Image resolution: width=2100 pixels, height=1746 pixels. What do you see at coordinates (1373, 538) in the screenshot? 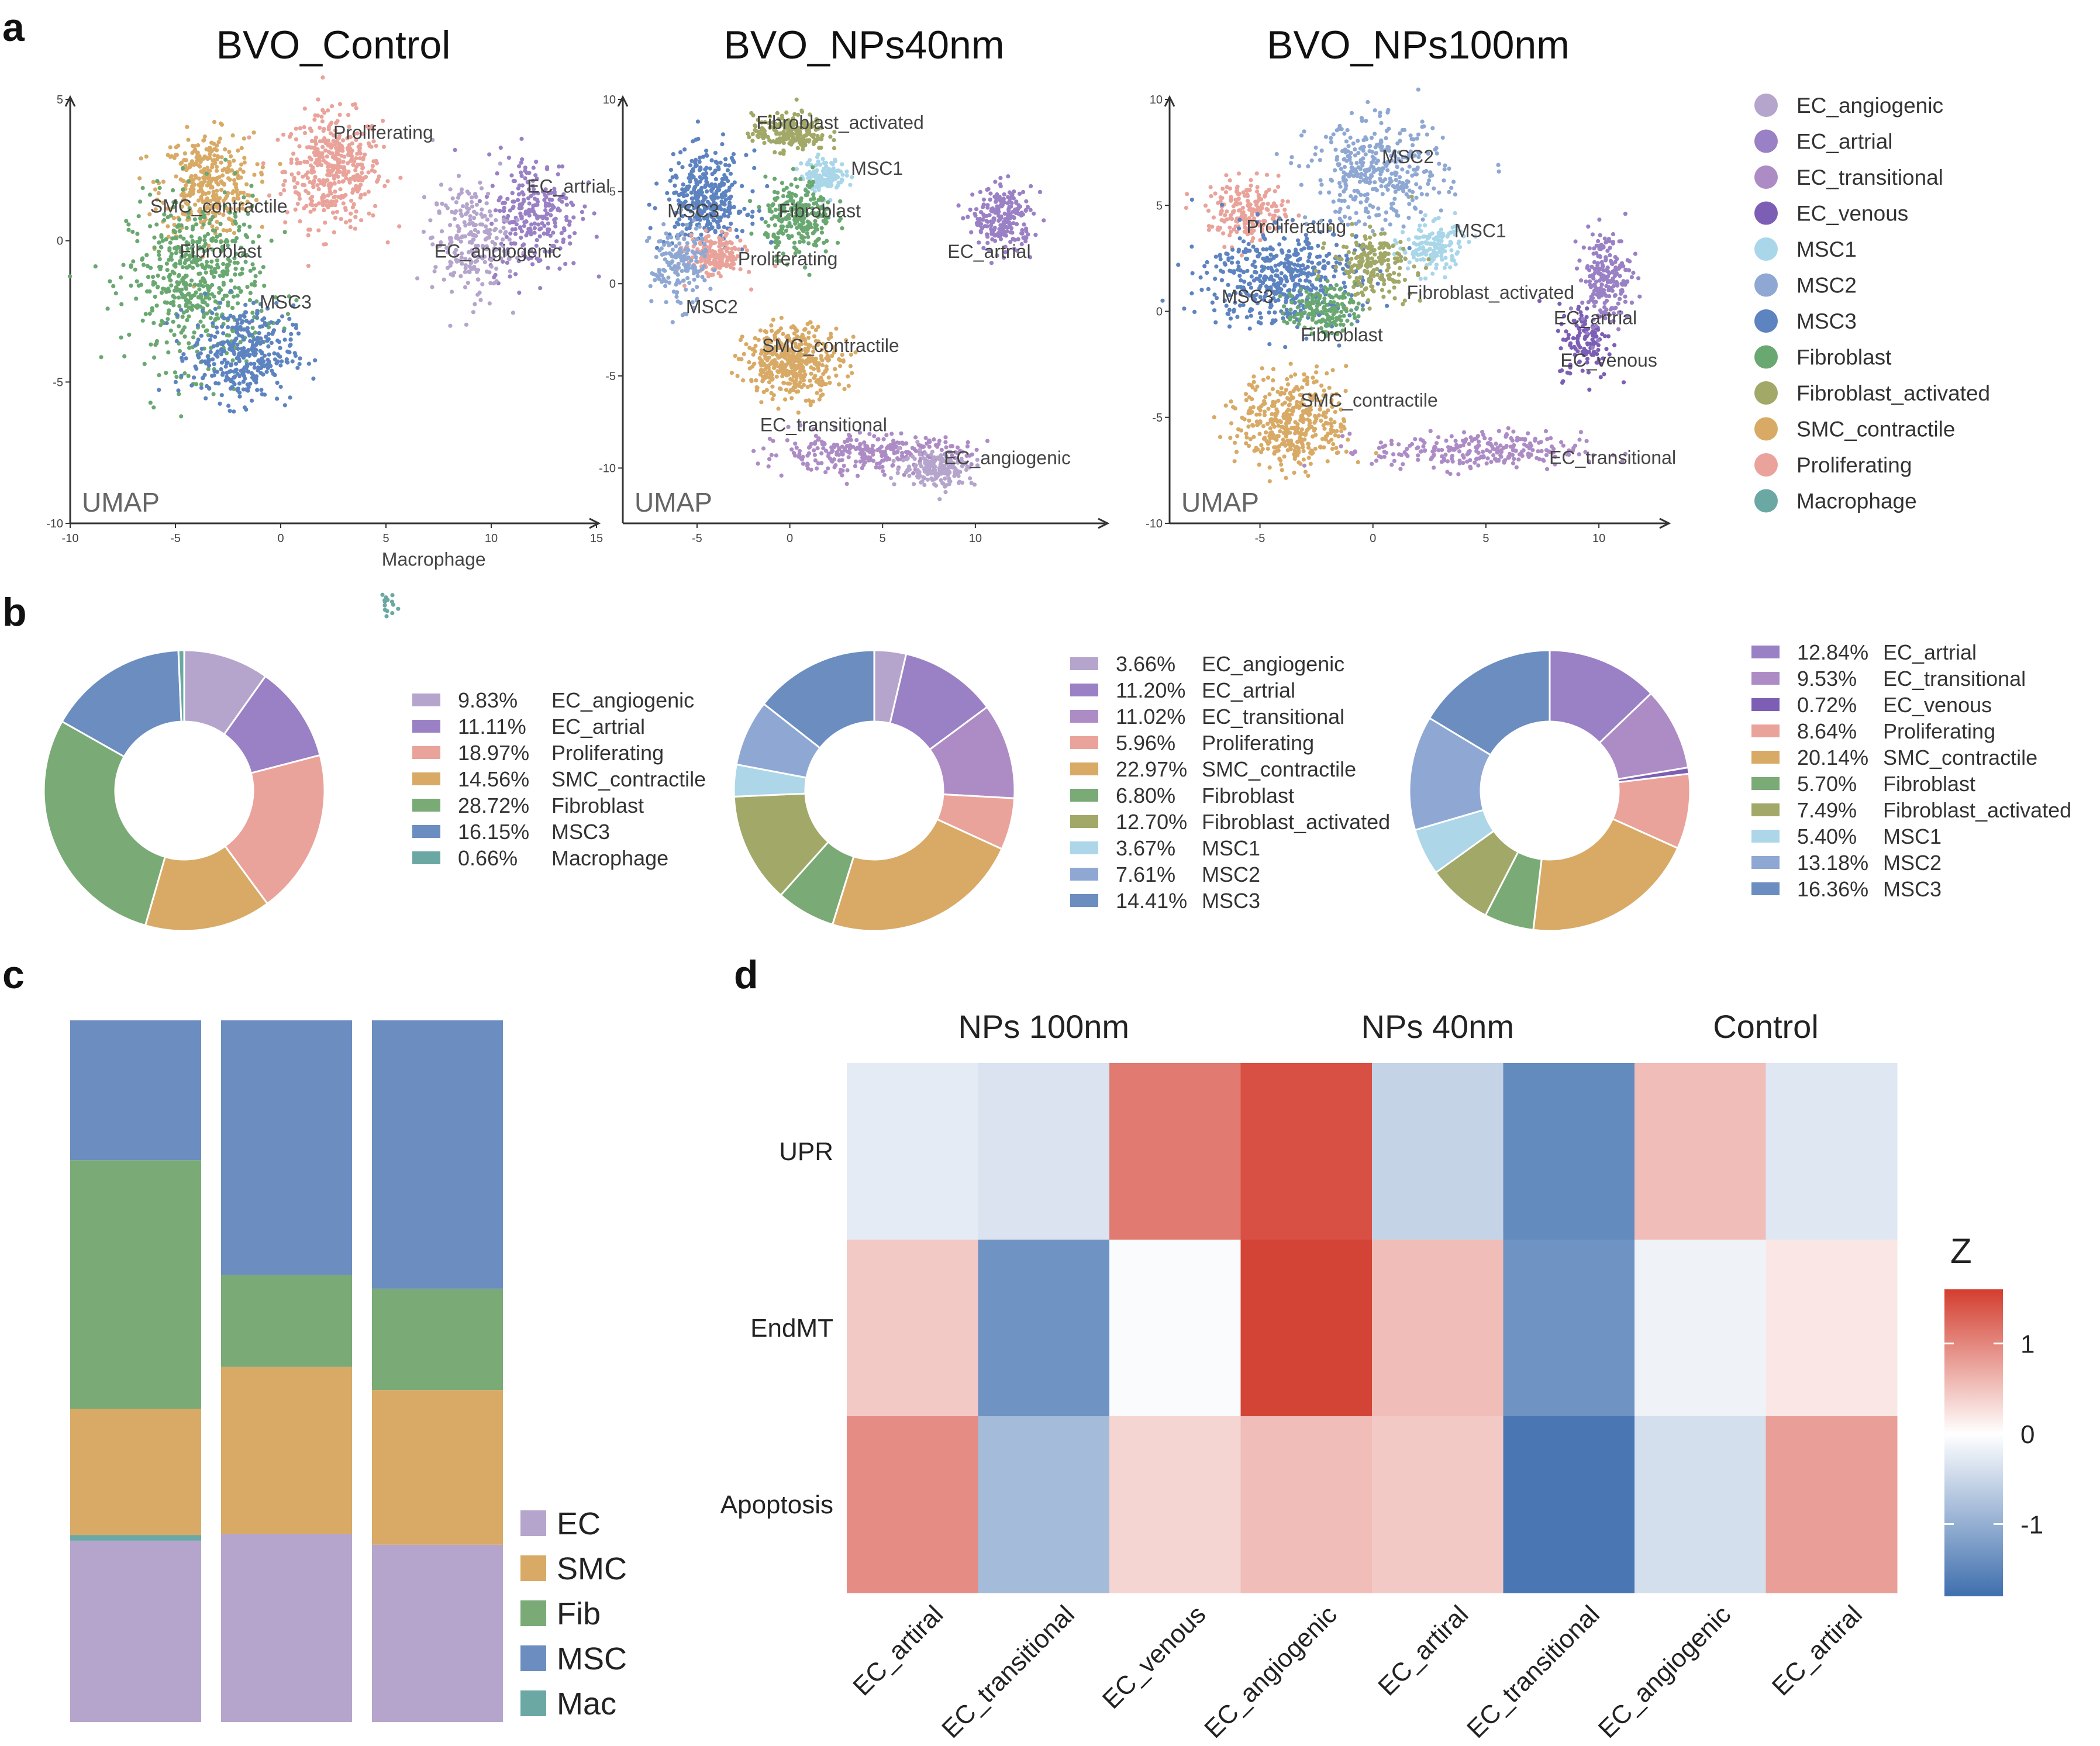
I see `x-tick-label: 0` at bounding box center [1373, 538].